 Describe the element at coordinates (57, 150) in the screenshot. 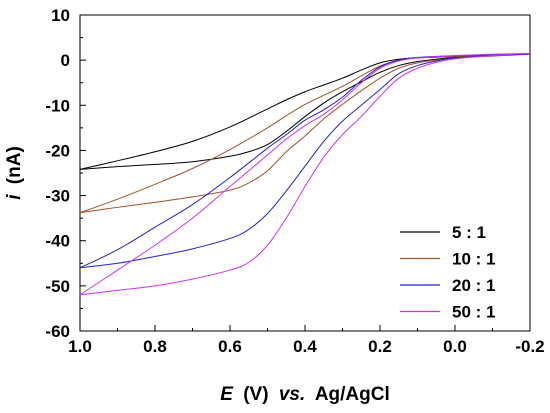

I see `y-tick-label: -20` at that location.